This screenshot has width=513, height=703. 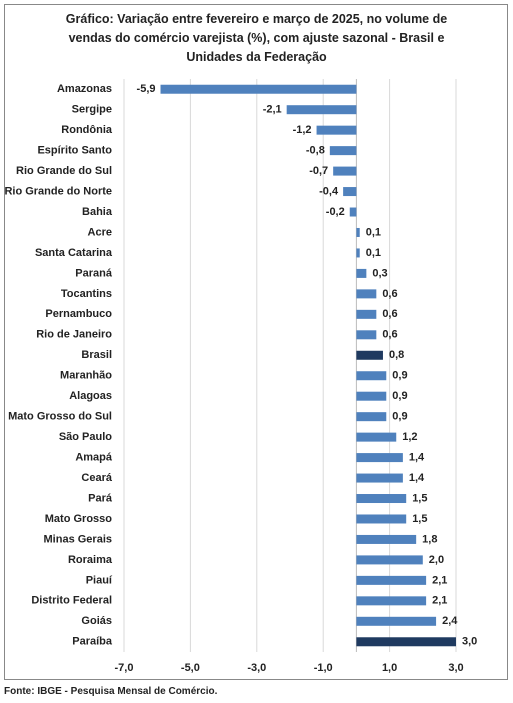 I want to click on y-tick-label: Mato Grosso do Sul, so click(x=60, y=417).